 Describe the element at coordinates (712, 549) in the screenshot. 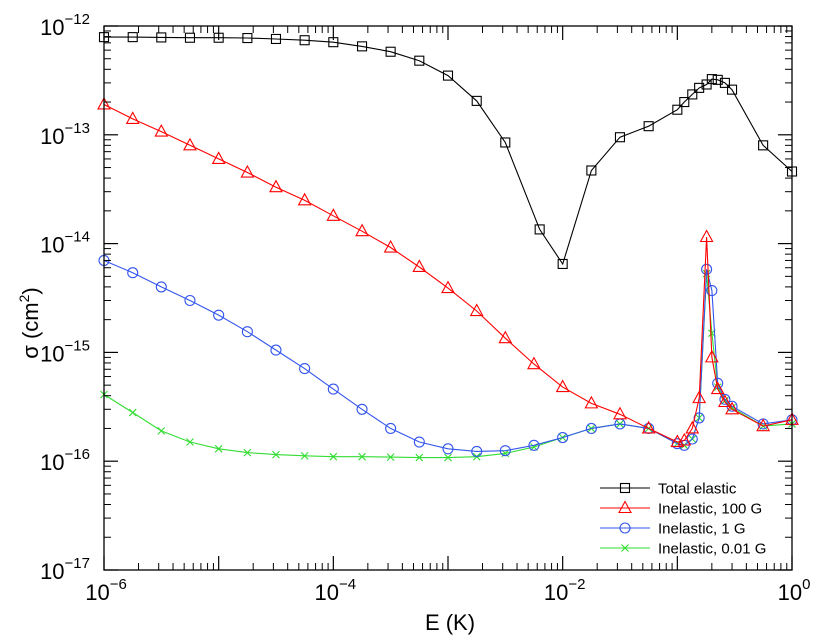

I see `legend-label: Inelastic, 0.01 G` at that location.